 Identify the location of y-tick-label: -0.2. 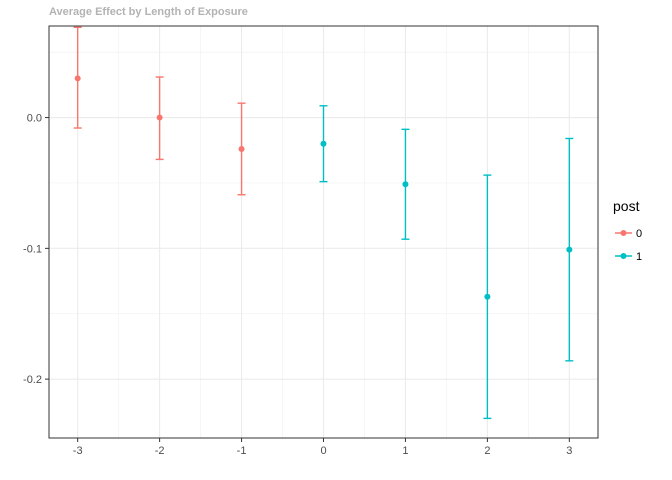
(32, 380).